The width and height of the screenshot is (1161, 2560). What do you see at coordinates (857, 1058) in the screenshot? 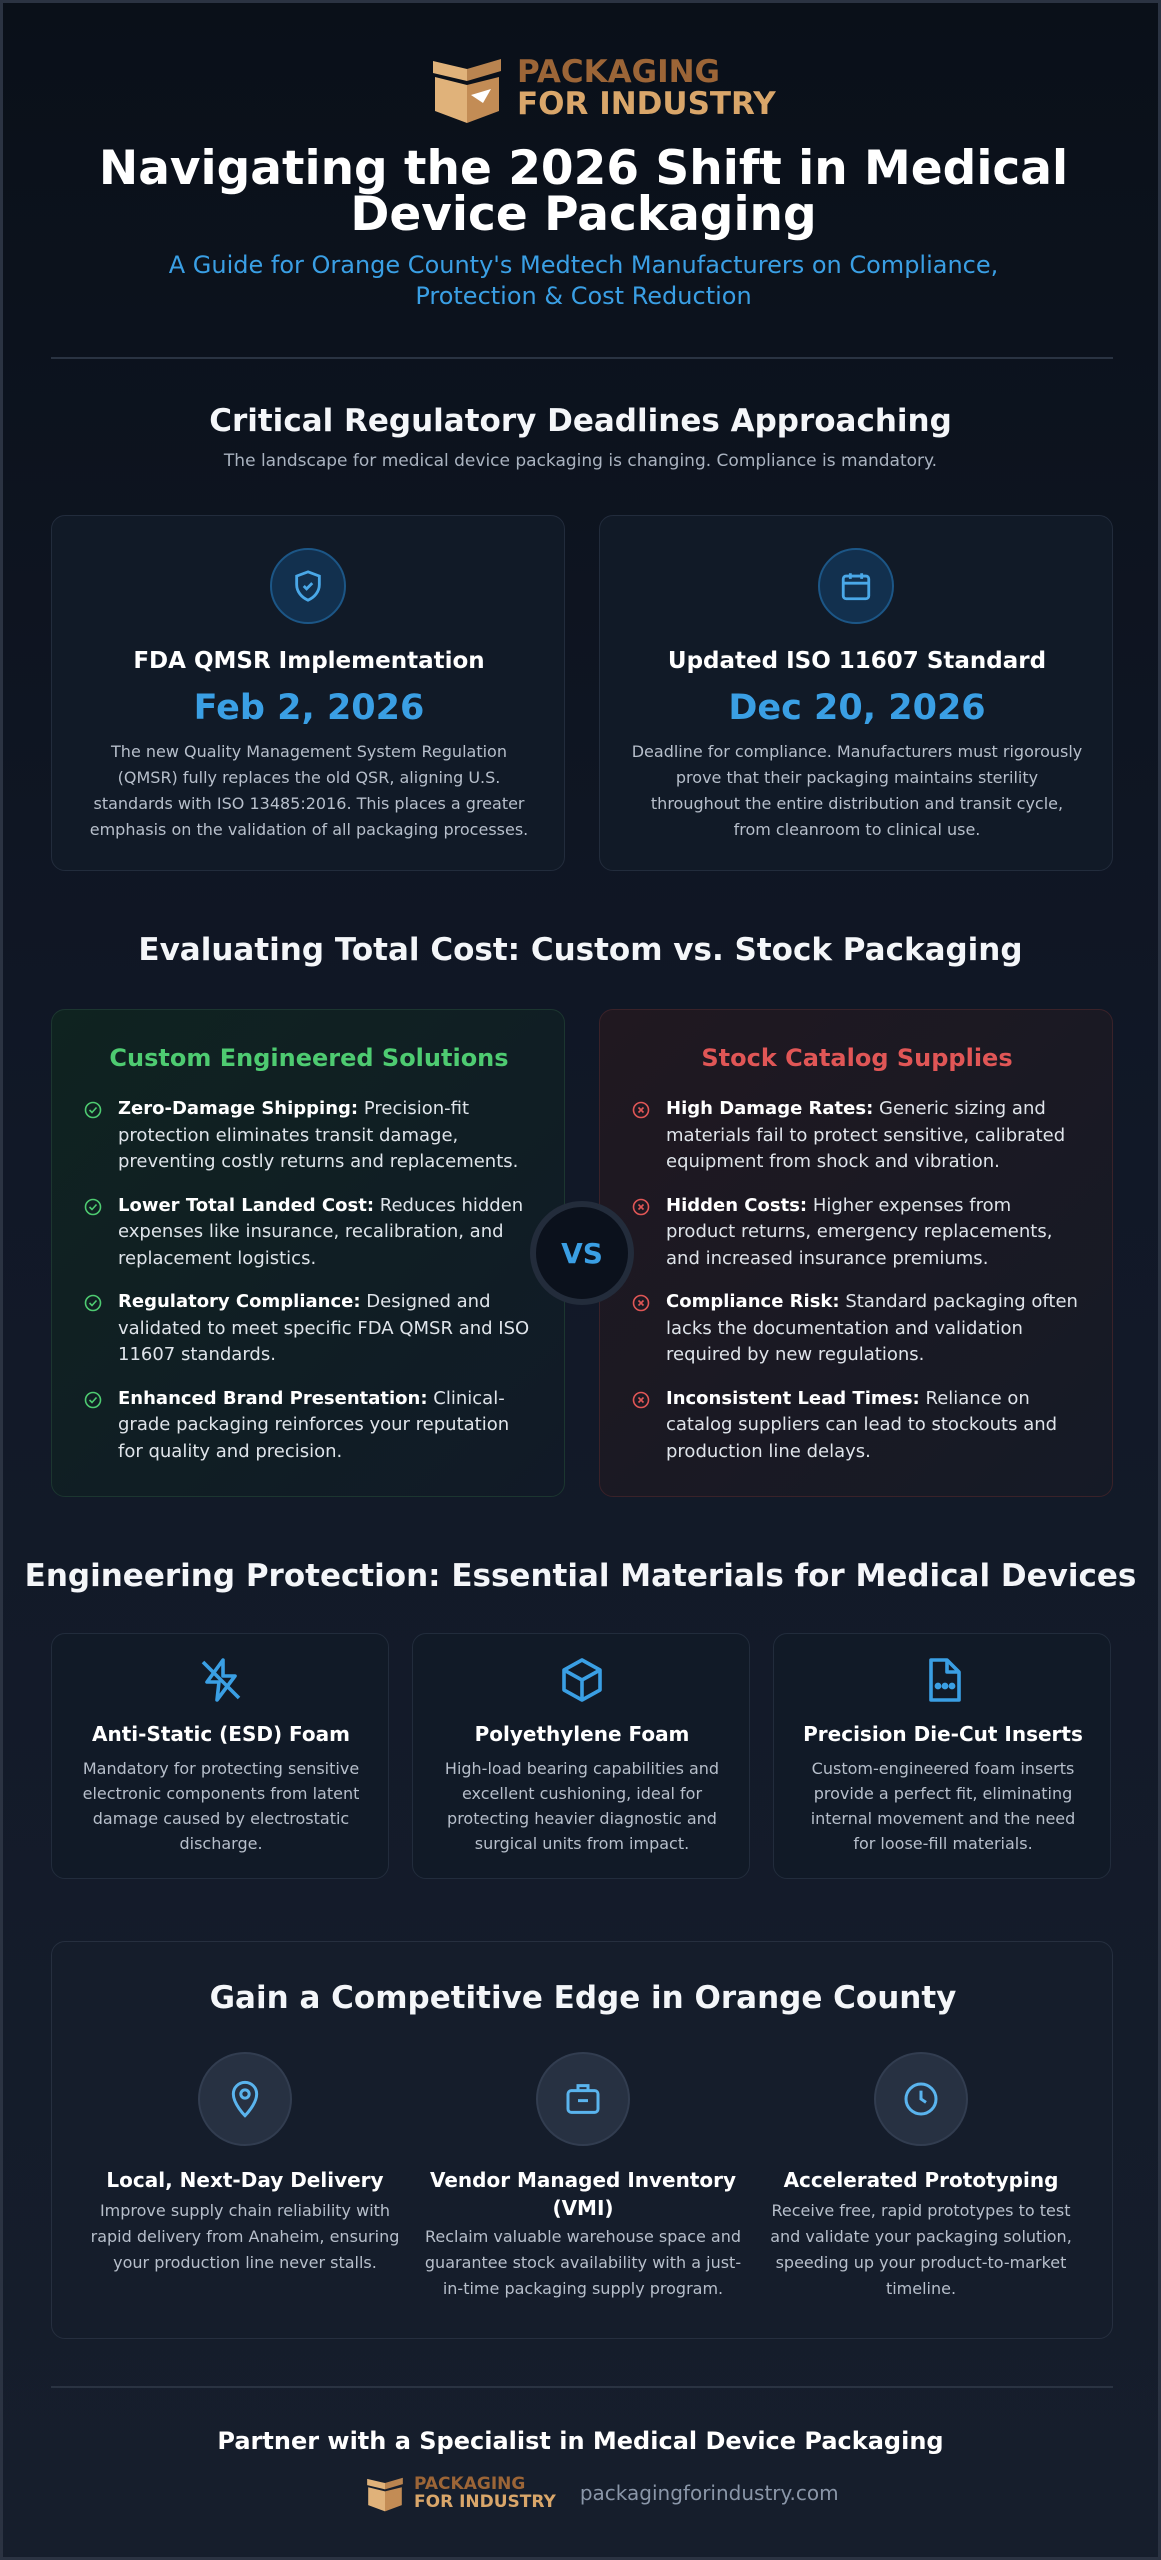
I see `card-title: Stock Catalog Supplies` at bounding box center [857, 1058].